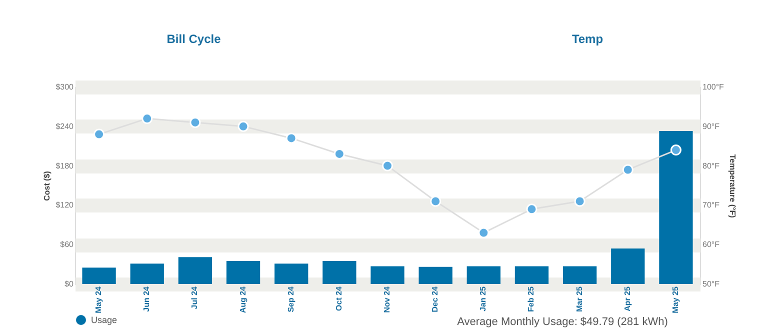 The image size is (768, 329). Describe the element at coordinates (732, 186) in the screenshot. I see `y2-axis-title: Temperature (°F)` at that location.